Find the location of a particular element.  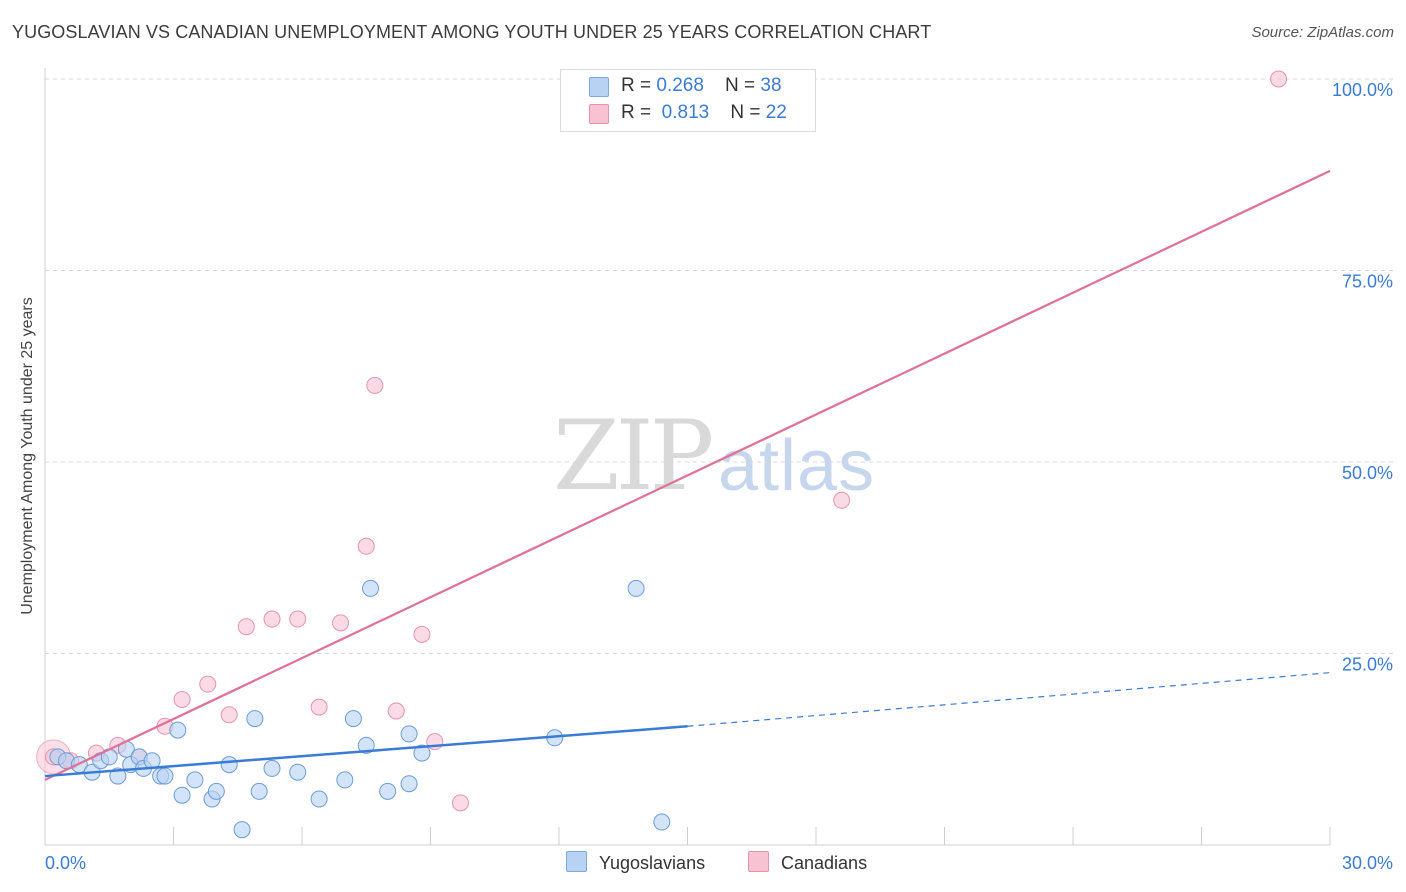

yugoslavians-trendline-extension is located at coordinates (1009, 699).